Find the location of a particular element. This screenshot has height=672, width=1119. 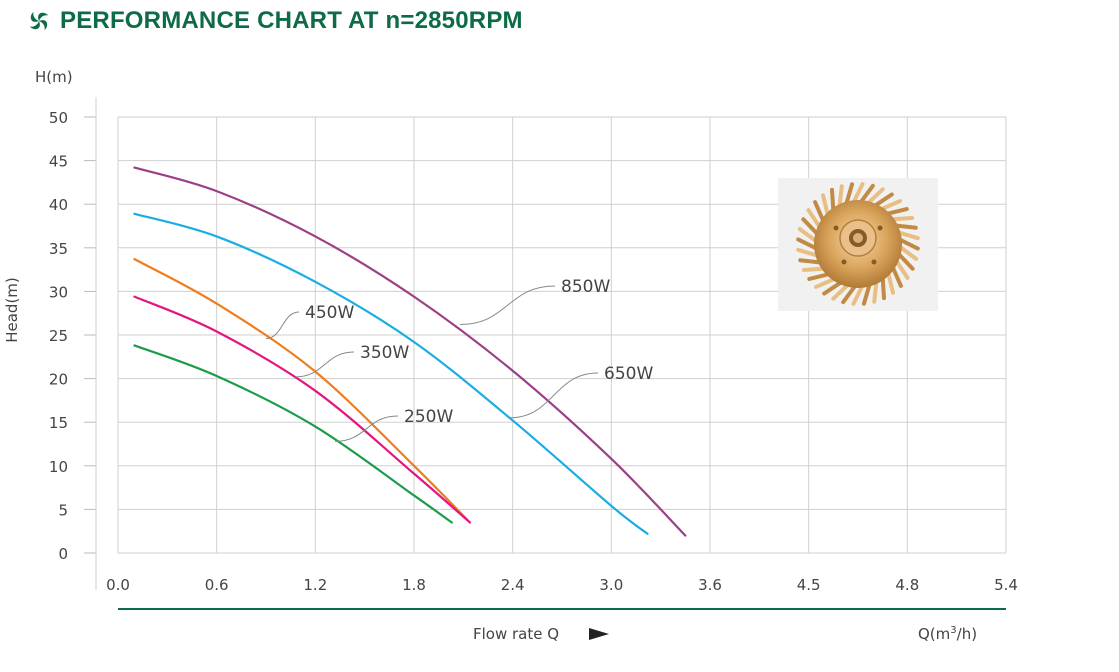

y-tick-labels: 0 5 10 15 20 25 30 35 40 45 50 is located at coordinates (58, 336).